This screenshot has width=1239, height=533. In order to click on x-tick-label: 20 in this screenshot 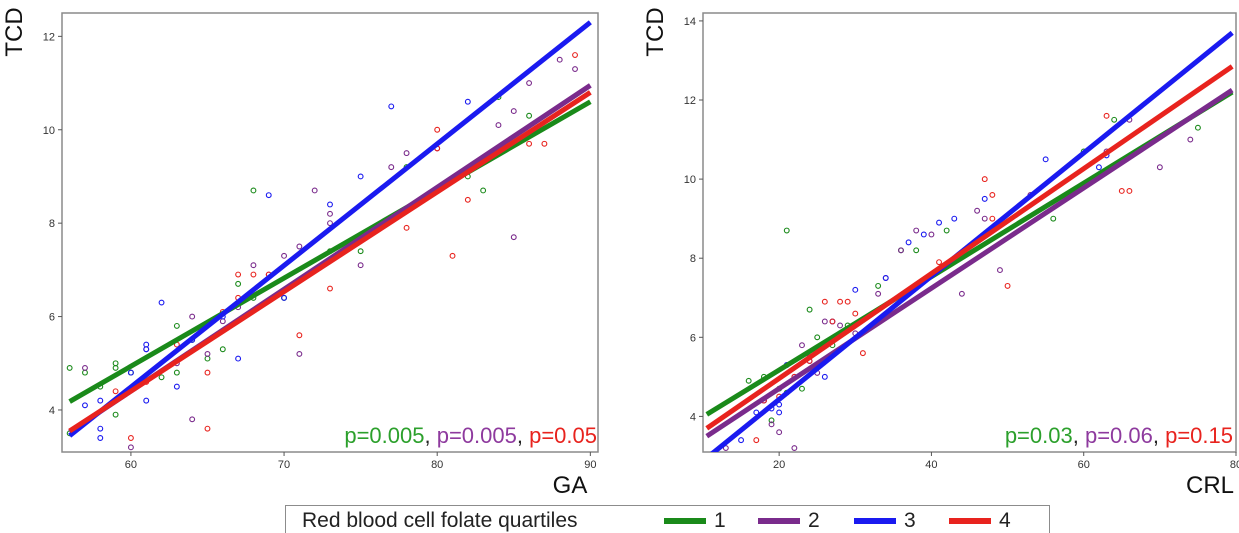, I will do `click(779, 465)`.